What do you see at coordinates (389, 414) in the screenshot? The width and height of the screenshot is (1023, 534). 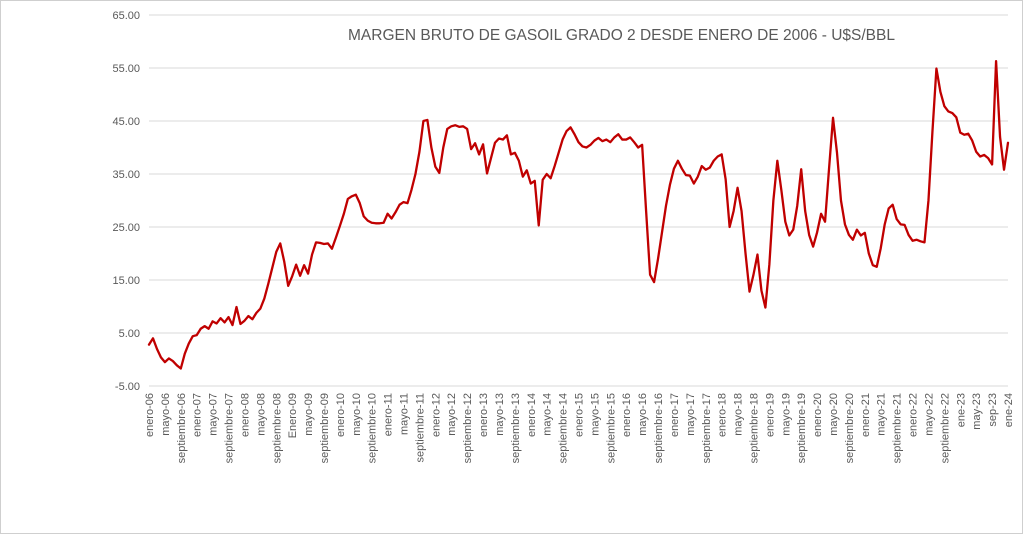 I see `x-axis-tick-label: enero-11` at bounding box center [389, 414].